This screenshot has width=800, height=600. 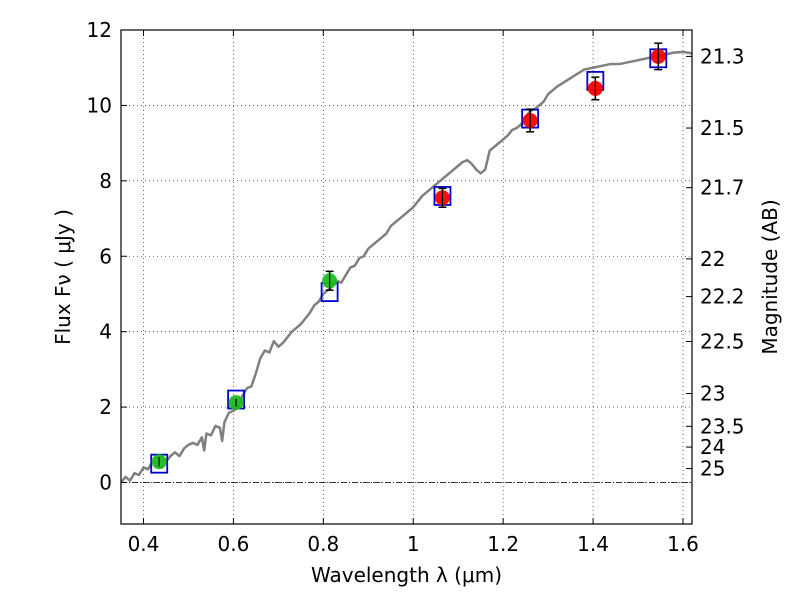 What do you see at coordinates (503, 544) in the screenshot?
I see `x-tick-label: 1.2` at bounding box center [503, 544].